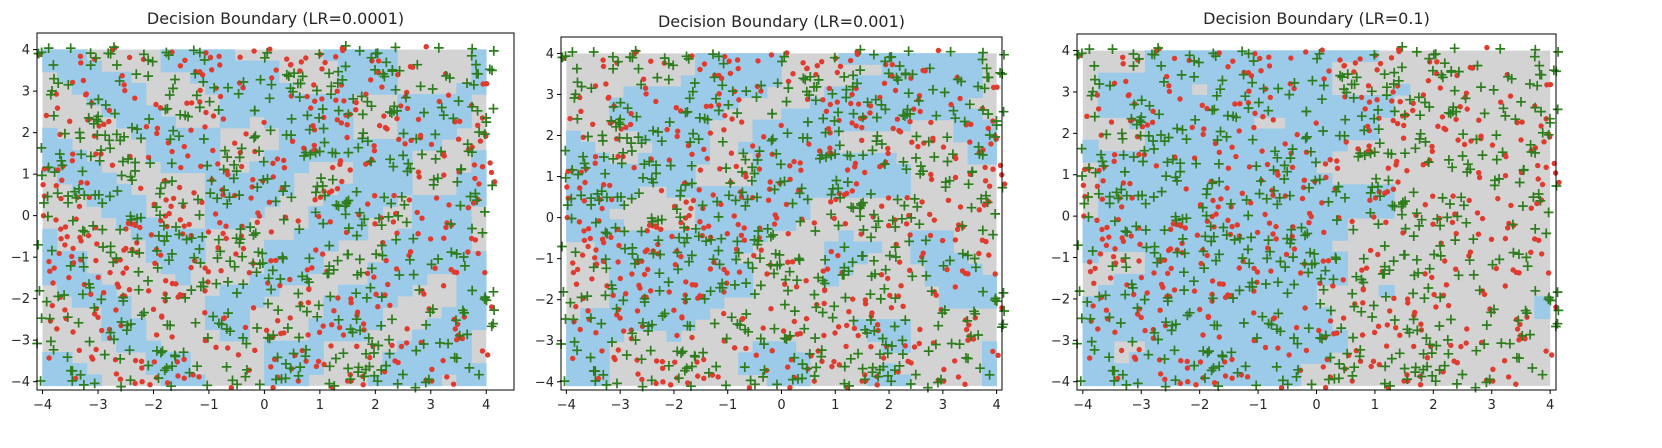 The width and height of the screenshot is (1662, 448). I want to click on y-tick-label: 2, so click(26, 133).